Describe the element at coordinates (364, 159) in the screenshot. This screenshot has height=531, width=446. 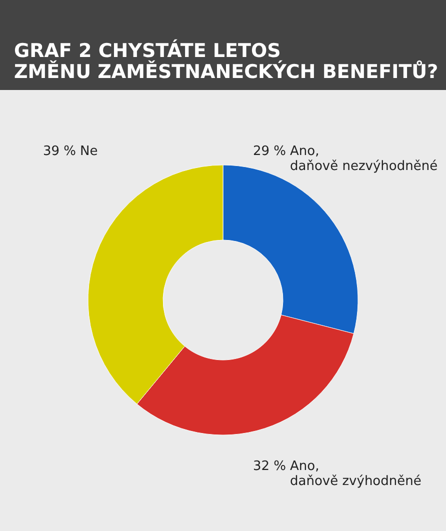
I see `slice-label: Ano, daňově nezvýhodněné` at that location.